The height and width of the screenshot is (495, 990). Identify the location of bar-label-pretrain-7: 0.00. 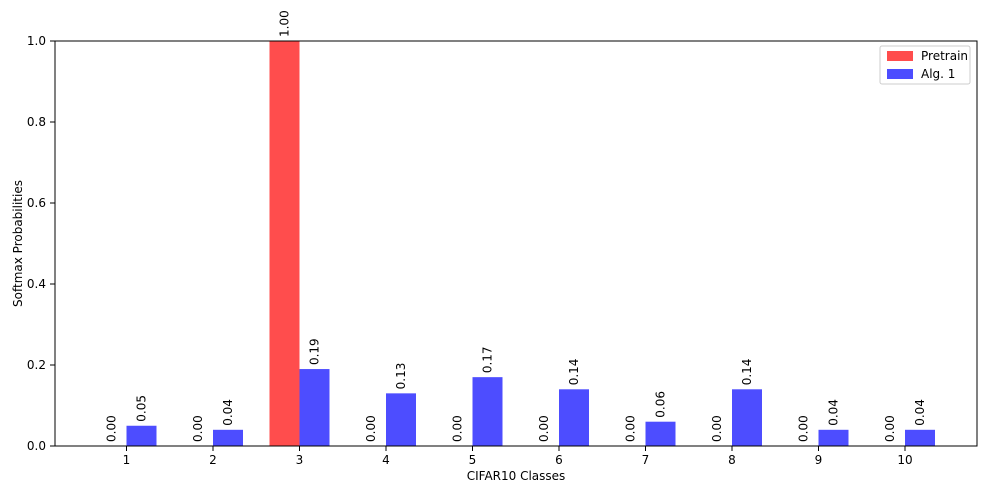
(631, 428).